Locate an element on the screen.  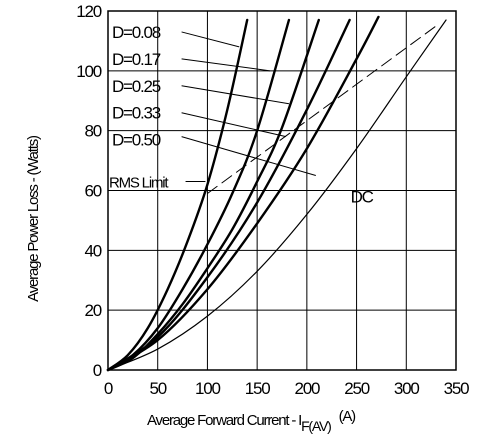
y-axis-label: Average Power Loss - (Watts) is located at coordinates (33, 218).